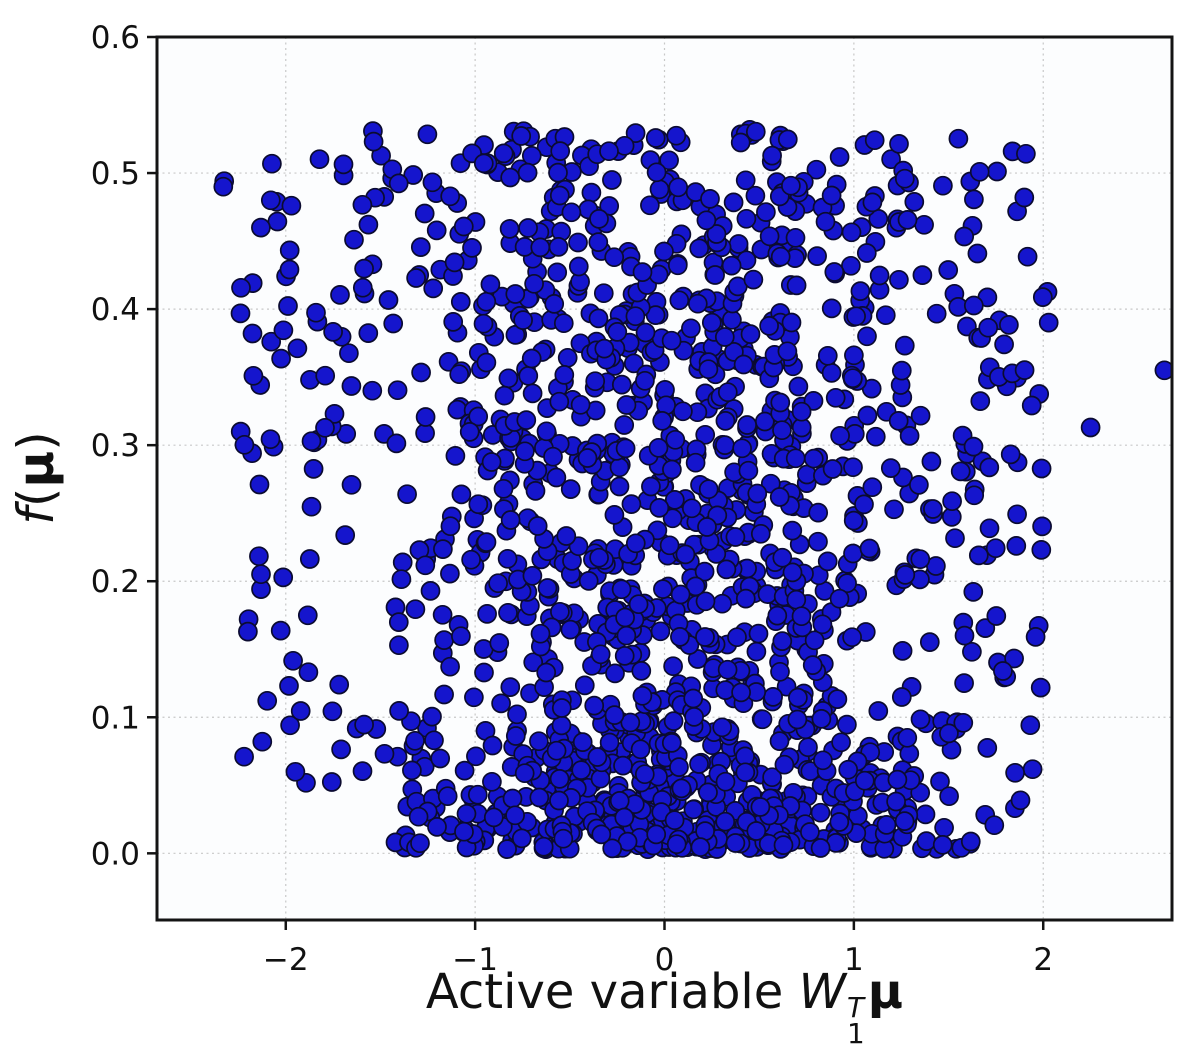 This screenshot has height=1050, width=1200. What do you see at coordinates (822, 992) in the screenshot?
I see `xlabel-W-symbol: W` at bounding box center [822, 992].